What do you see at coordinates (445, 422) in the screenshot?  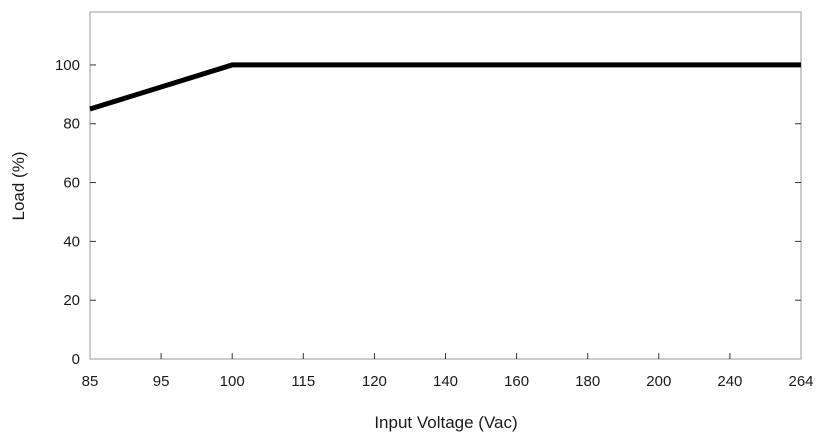 I see `x-axis-label: Input Voltage (Vac)` at bounding box center [445, 422].